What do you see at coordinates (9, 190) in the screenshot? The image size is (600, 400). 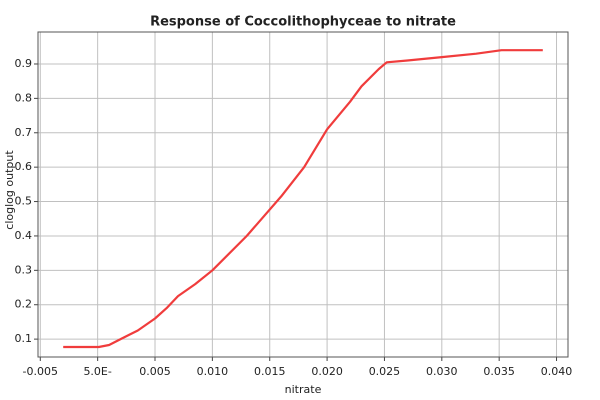 I see `y-axis-label: cloglog output` at bounding box center [9, 190].